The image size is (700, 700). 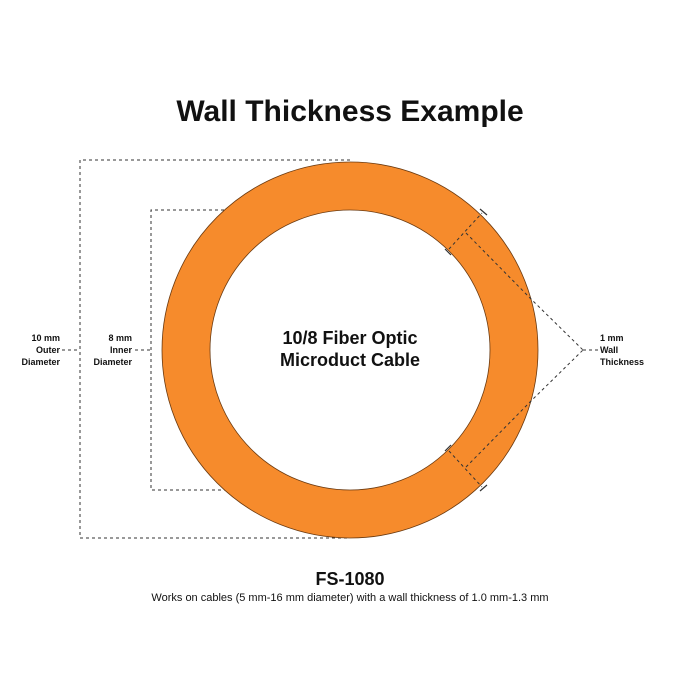 I want to click on wall-measure-top, so click(x=516, y=281).